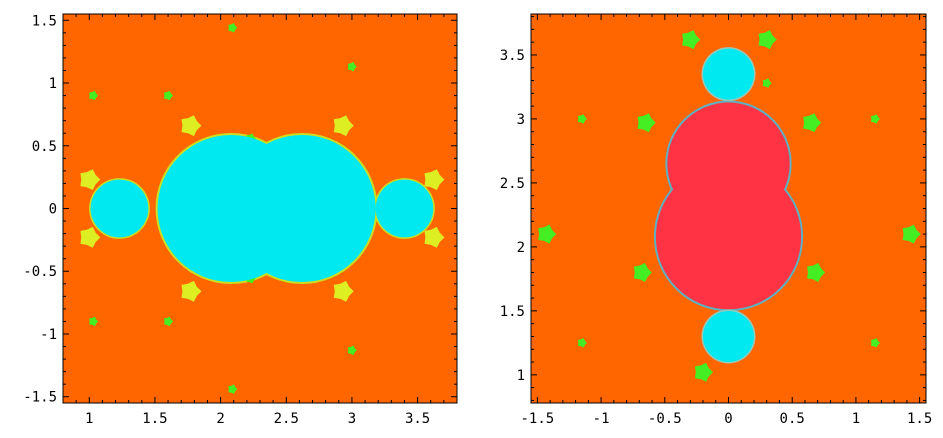  I want to click on y-tick-label: 3.5, so click(512, 56).